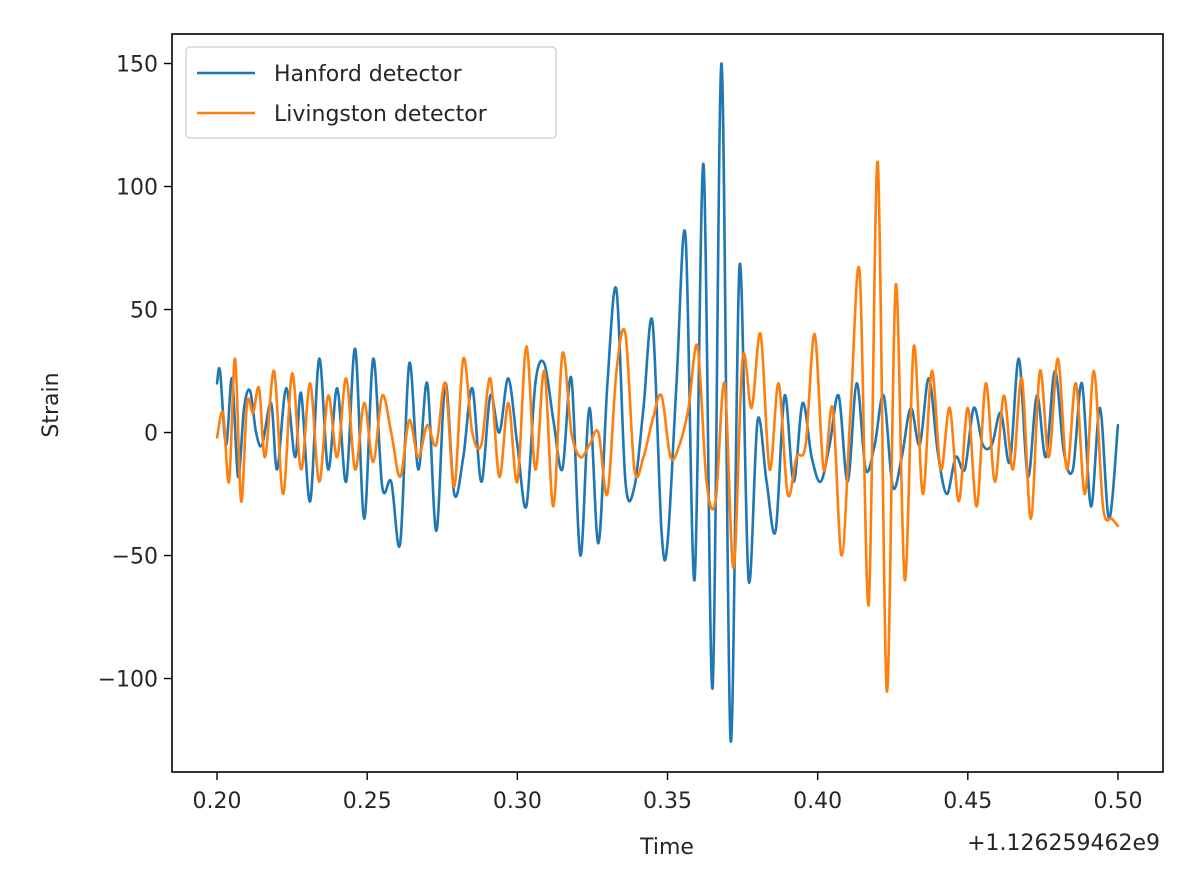 The width and height of the screenshot is (1190, 874). I want to click on x-tick-label: 0.40, so click(817, 801).